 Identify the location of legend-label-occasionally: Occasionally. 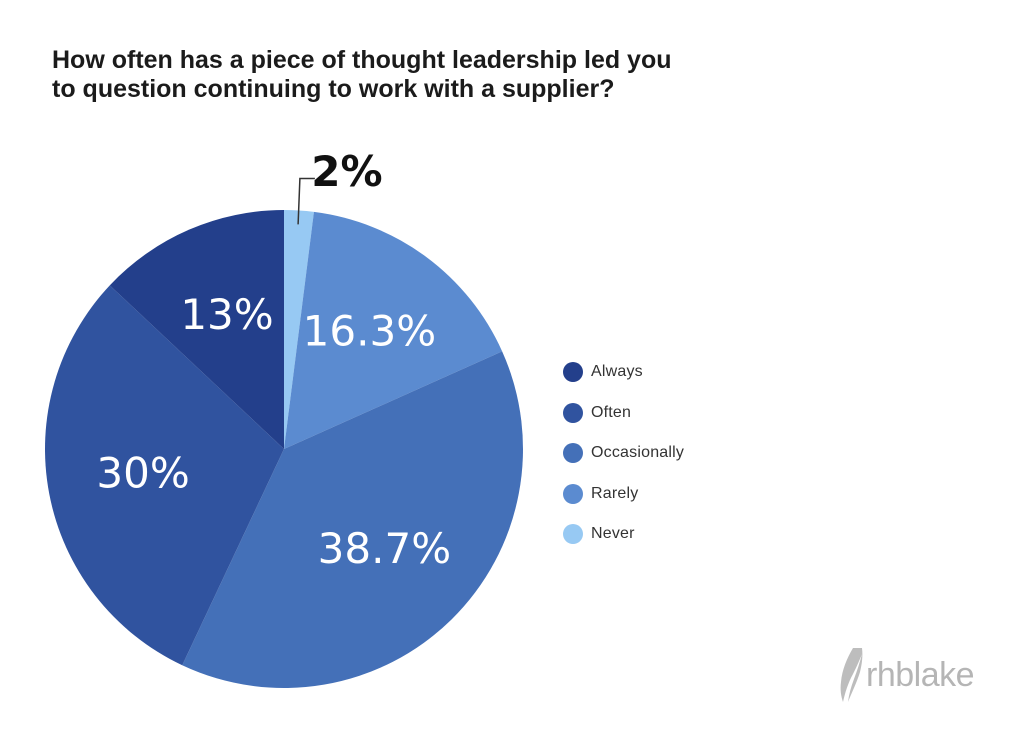
(638, 453).